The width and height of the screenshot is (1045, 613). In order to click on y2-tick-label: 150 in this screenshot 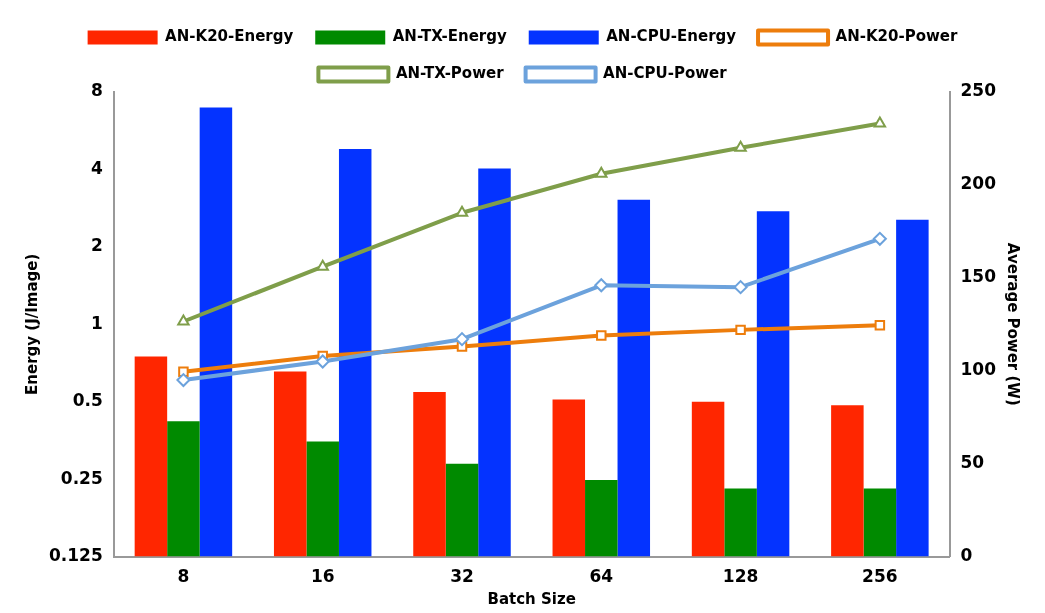, I will do `click(978, 276)`.